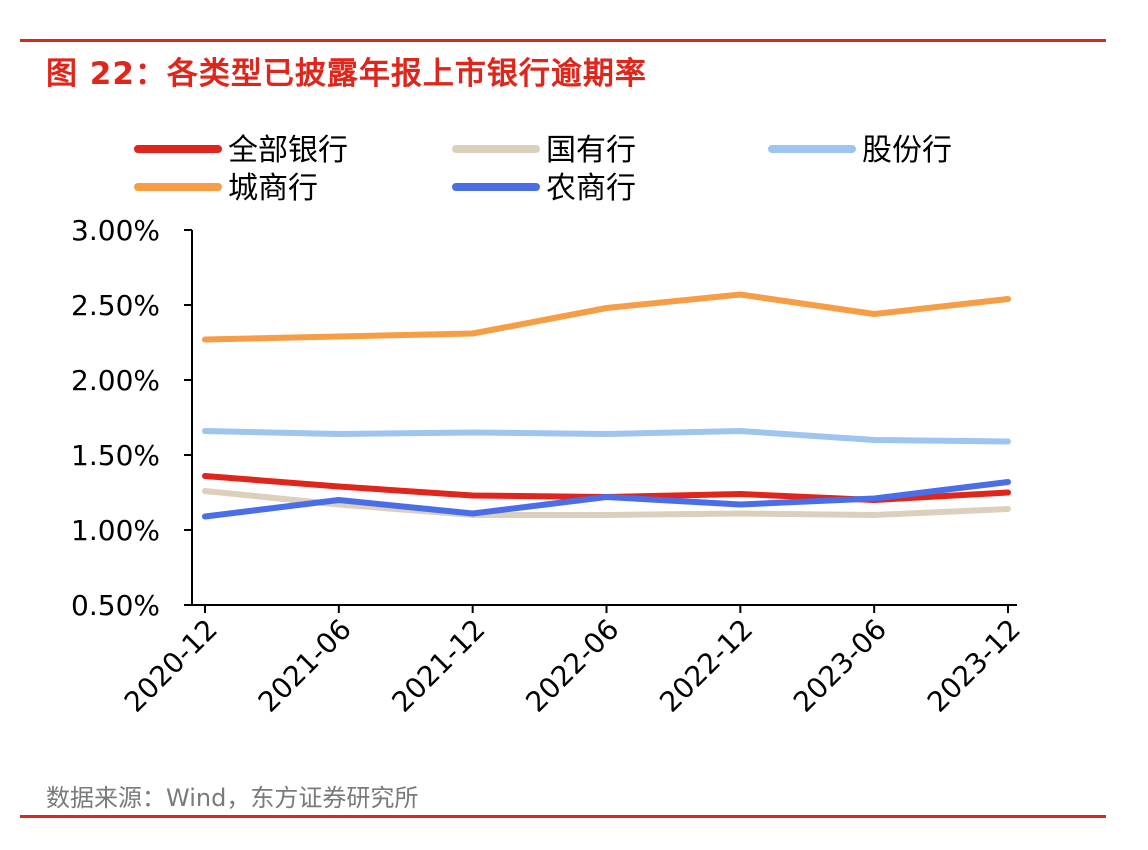 The height and width of the screenshot is (850, 1148). What do you see at coordinates (115, 380) in the screenshot?
I see `y-tick-label: 2.00%` at bounding box center [115, 380].